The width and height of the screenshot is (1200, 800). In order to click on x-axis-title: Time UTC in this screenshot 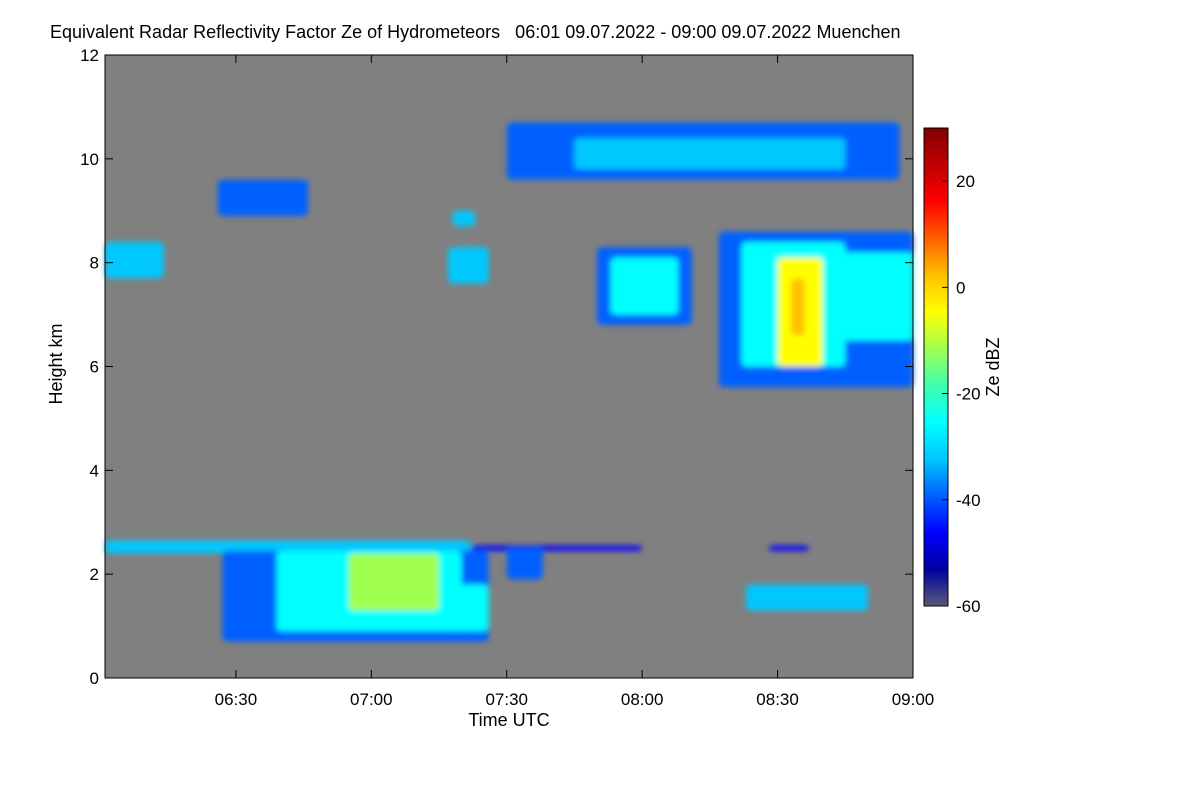, I will do `click(508, 720)`.